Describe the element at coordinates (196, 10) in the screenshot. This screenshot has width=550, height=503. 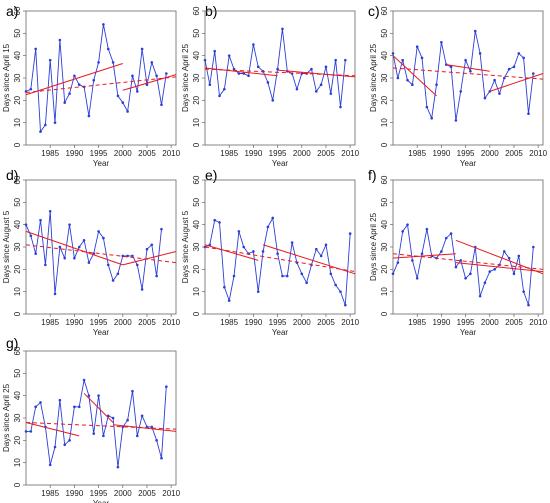
I see `panel-b-ytick-label: 60` at that location.